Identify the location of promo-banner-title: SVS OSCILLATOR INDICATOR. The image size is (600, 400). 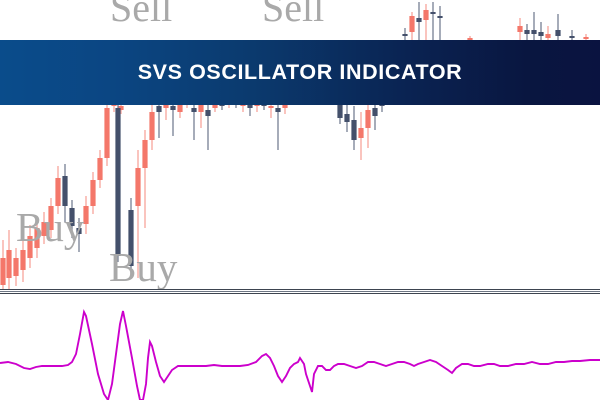
(300, 72).